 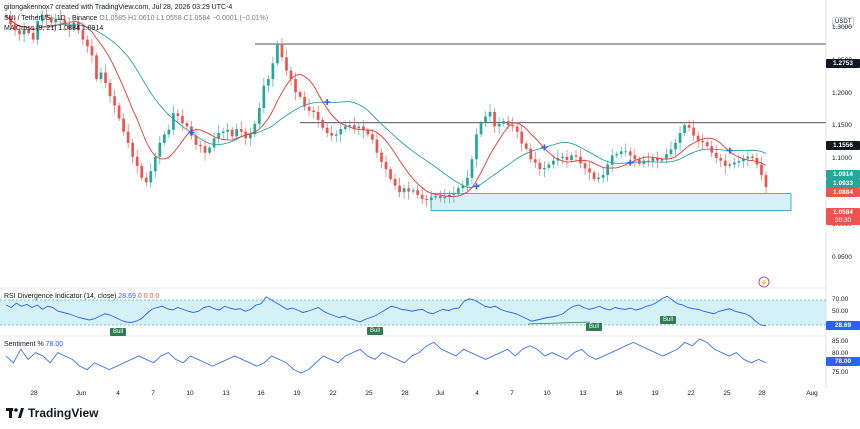 I want to click on sentiment-tick-80: 80.00, so click(x=840, y=353).